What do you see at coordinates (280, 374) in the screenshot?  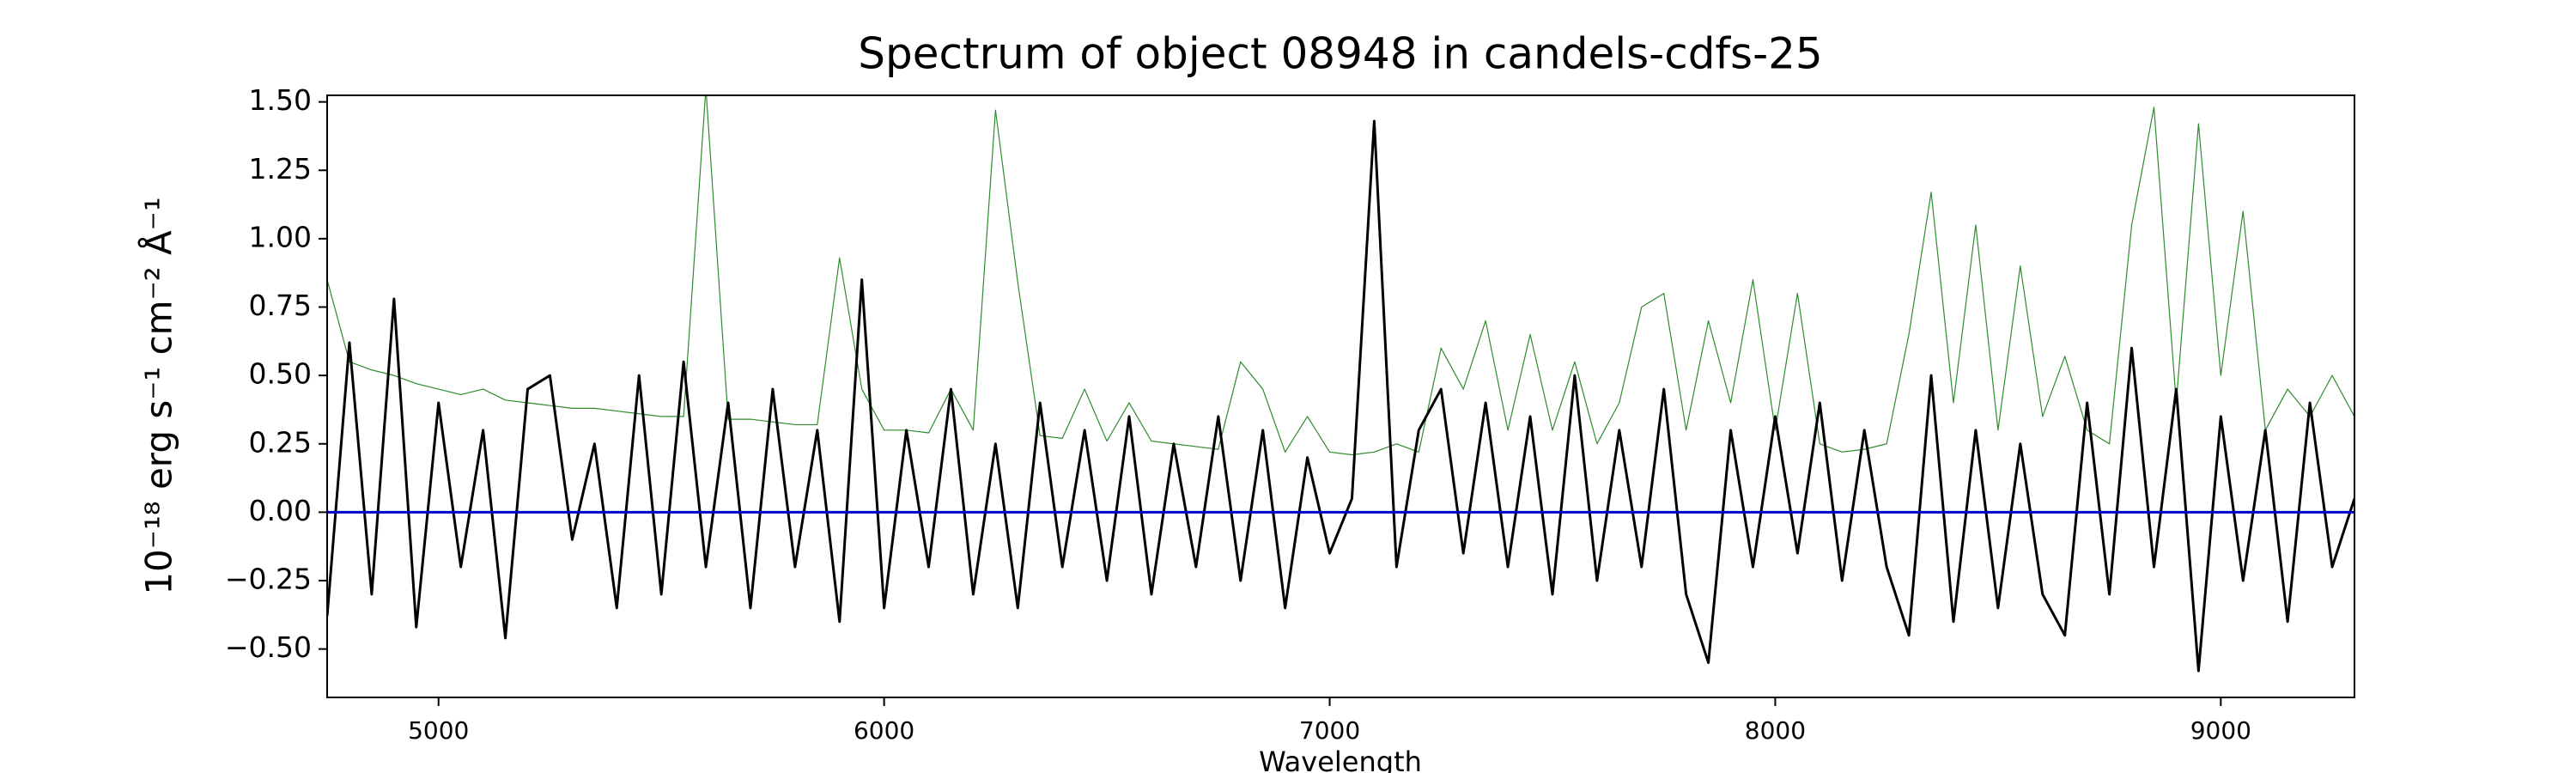 I see `y-tick-label: 0.50` at bounding box center [280, 374].